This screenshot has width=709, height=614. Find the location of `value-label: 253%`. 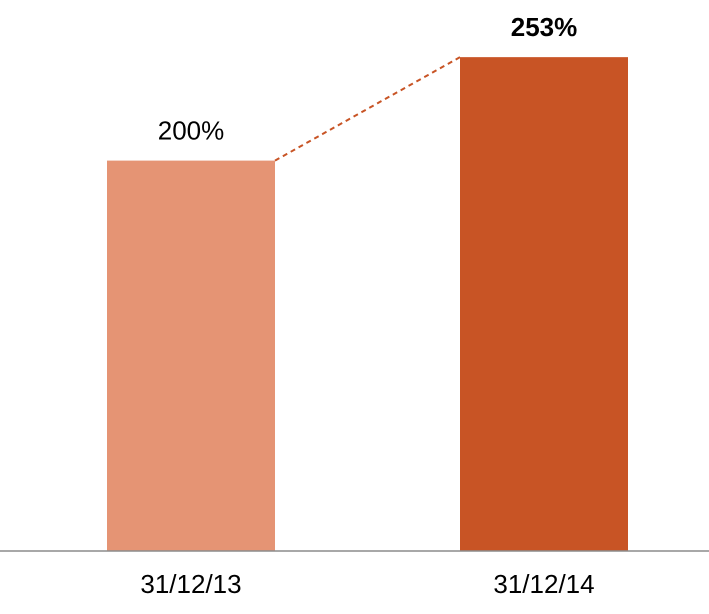

value-label: 253% is located at coordinates (544, 27).